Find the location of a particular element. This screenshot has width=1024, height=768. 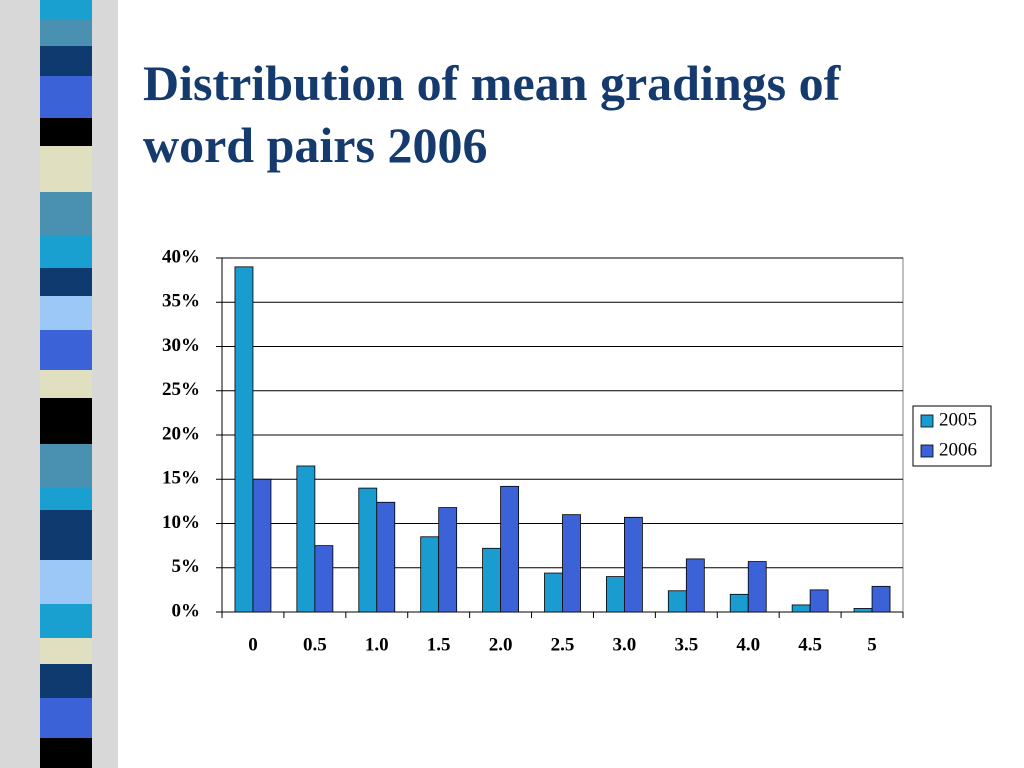

x-tick-label: 0 is located at coordinates (253, 644).